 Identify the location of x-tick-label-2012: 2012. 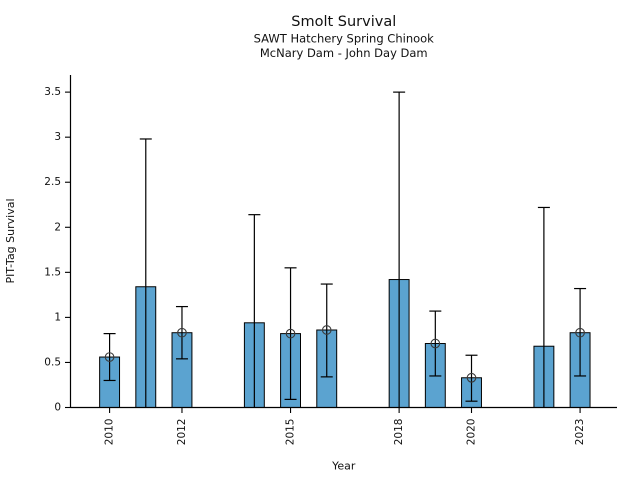
(182, 432).